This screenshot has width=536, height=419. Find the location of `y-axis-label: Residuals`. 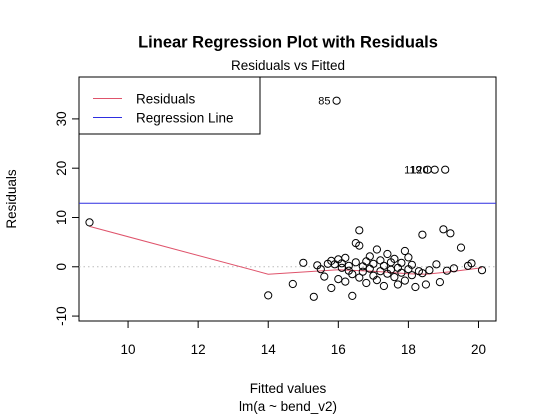

y-axis-label: Residuals is located at coordinates (11, 199).